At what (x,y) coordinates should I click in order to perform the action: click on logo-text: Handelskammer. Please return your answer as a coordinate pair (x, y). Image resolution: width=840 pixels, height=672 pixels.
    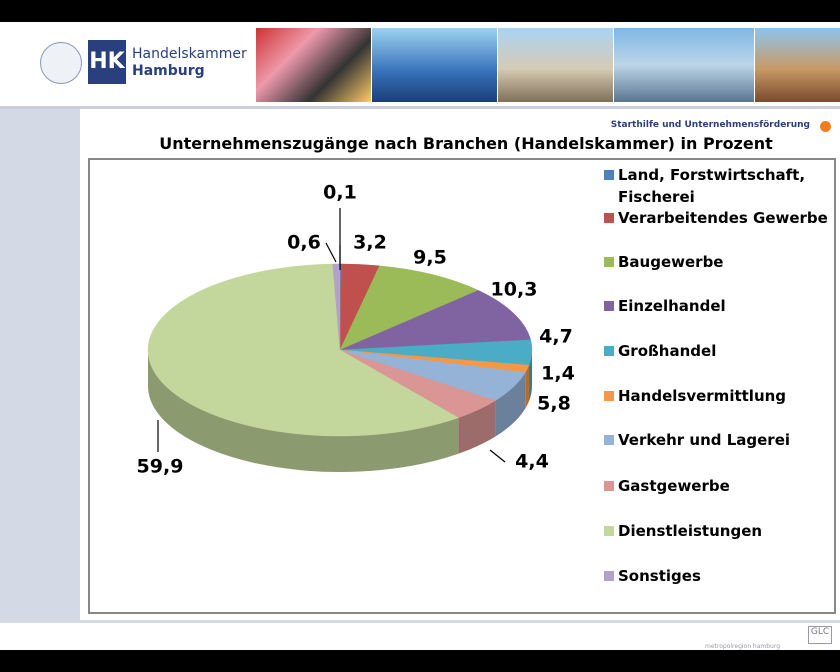
    Looking at the image, I should click on (189, 54).